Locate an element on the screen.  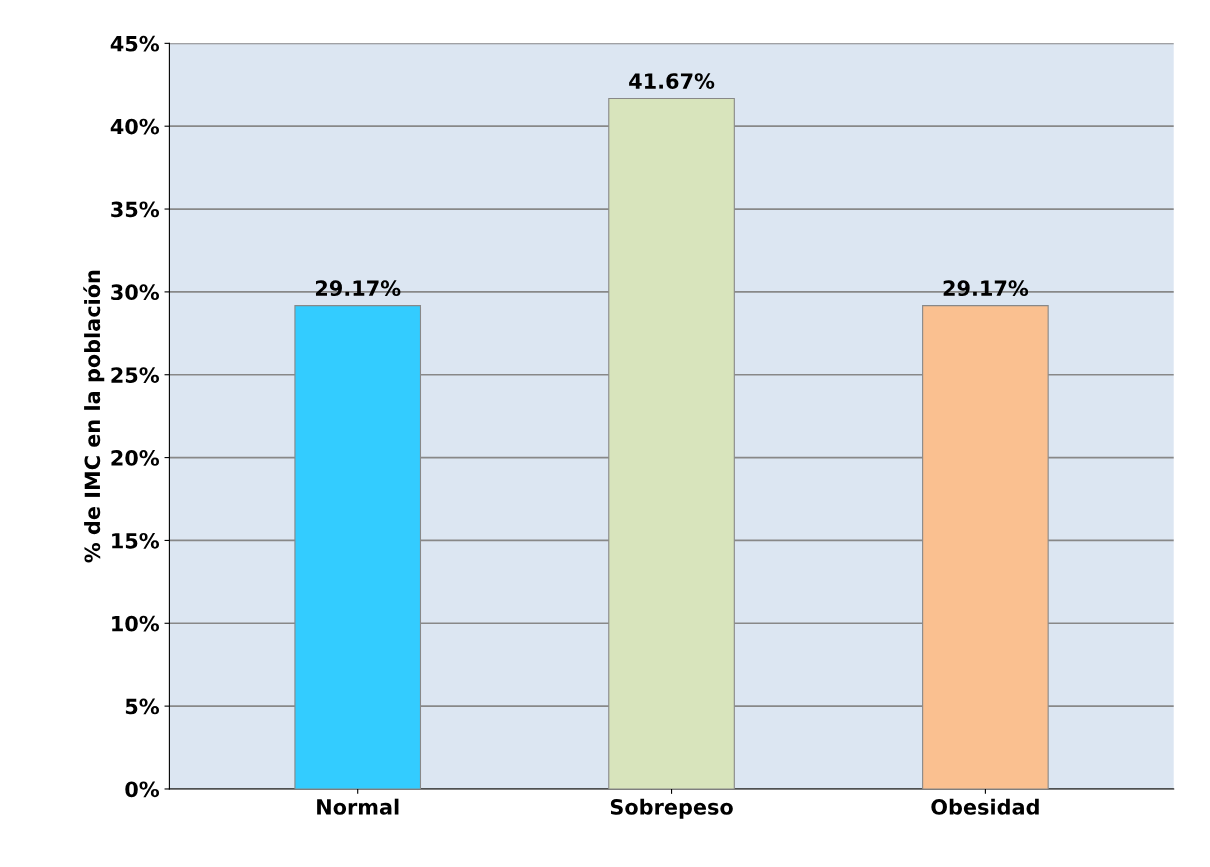
y-tick-label: 30% is located at coordinates (135, 292).